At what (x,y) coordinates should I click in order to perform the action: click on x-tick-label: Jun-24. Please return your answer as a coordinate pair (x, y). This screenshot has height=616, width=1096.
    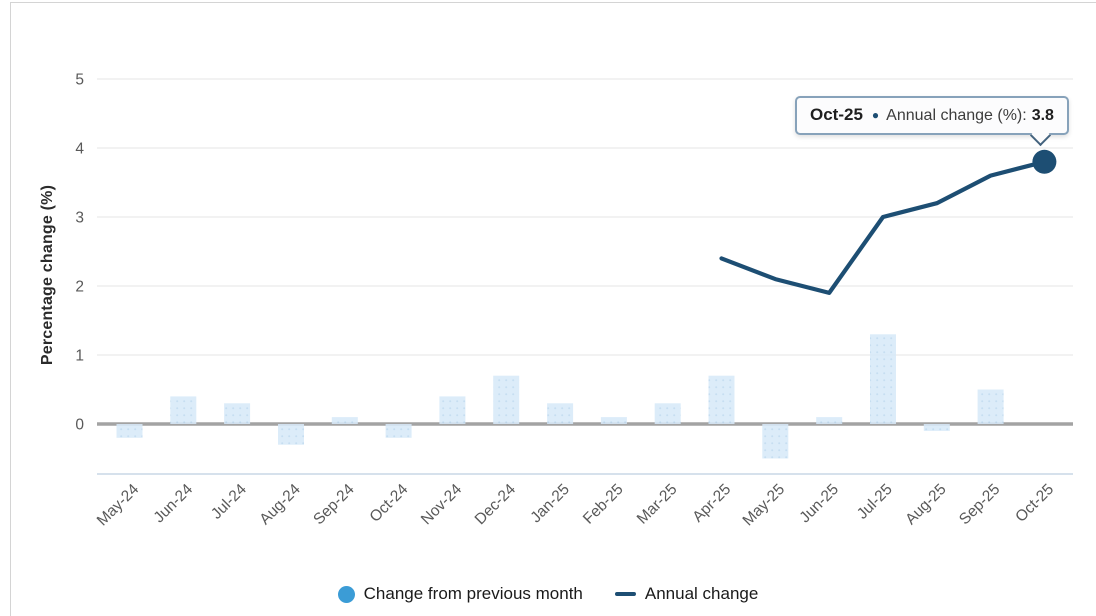
    Looking at the image, I should click on (174, 504).